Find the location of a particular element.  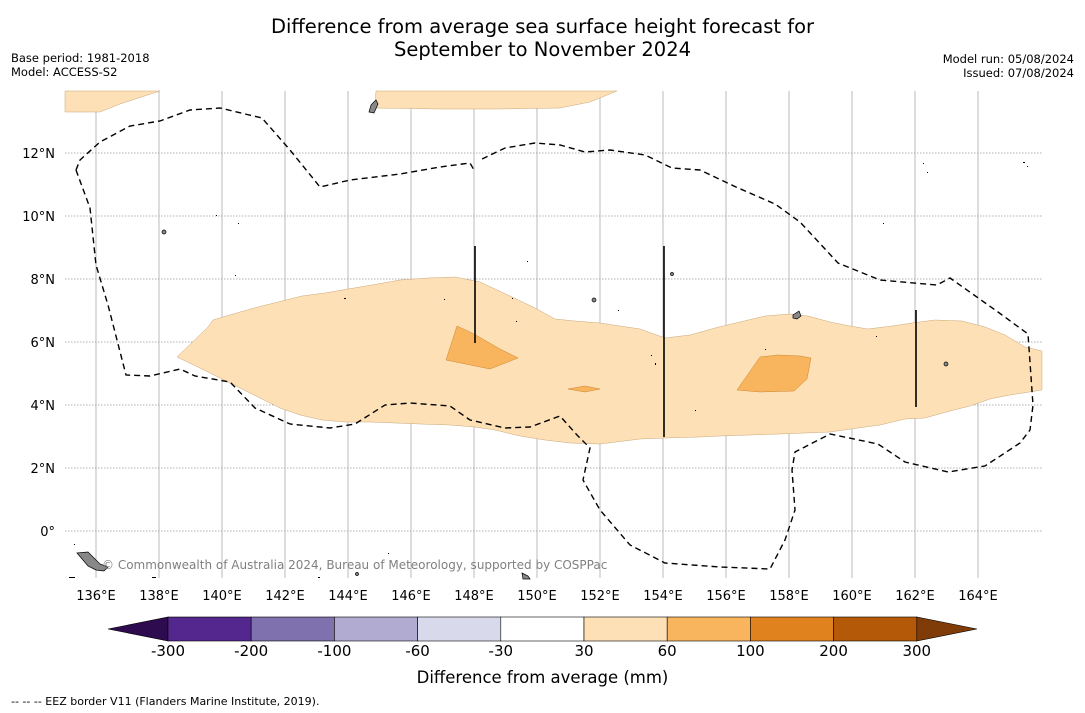

chart-title-line2: September to November 2024 is located at coordinates (542, 49).